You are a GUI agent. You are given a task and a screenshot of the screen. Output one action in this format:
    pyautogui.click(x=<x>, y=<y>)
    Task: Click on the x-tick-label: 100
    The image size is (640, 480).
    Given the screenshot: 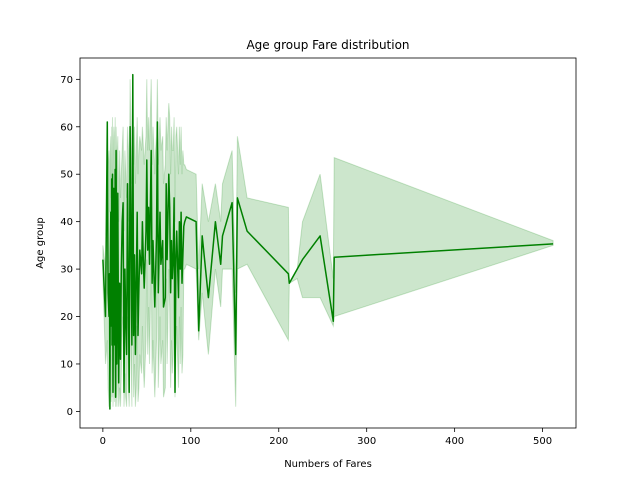 What is the action you would take?
    pyautogui.click(x=190, y=441)
    